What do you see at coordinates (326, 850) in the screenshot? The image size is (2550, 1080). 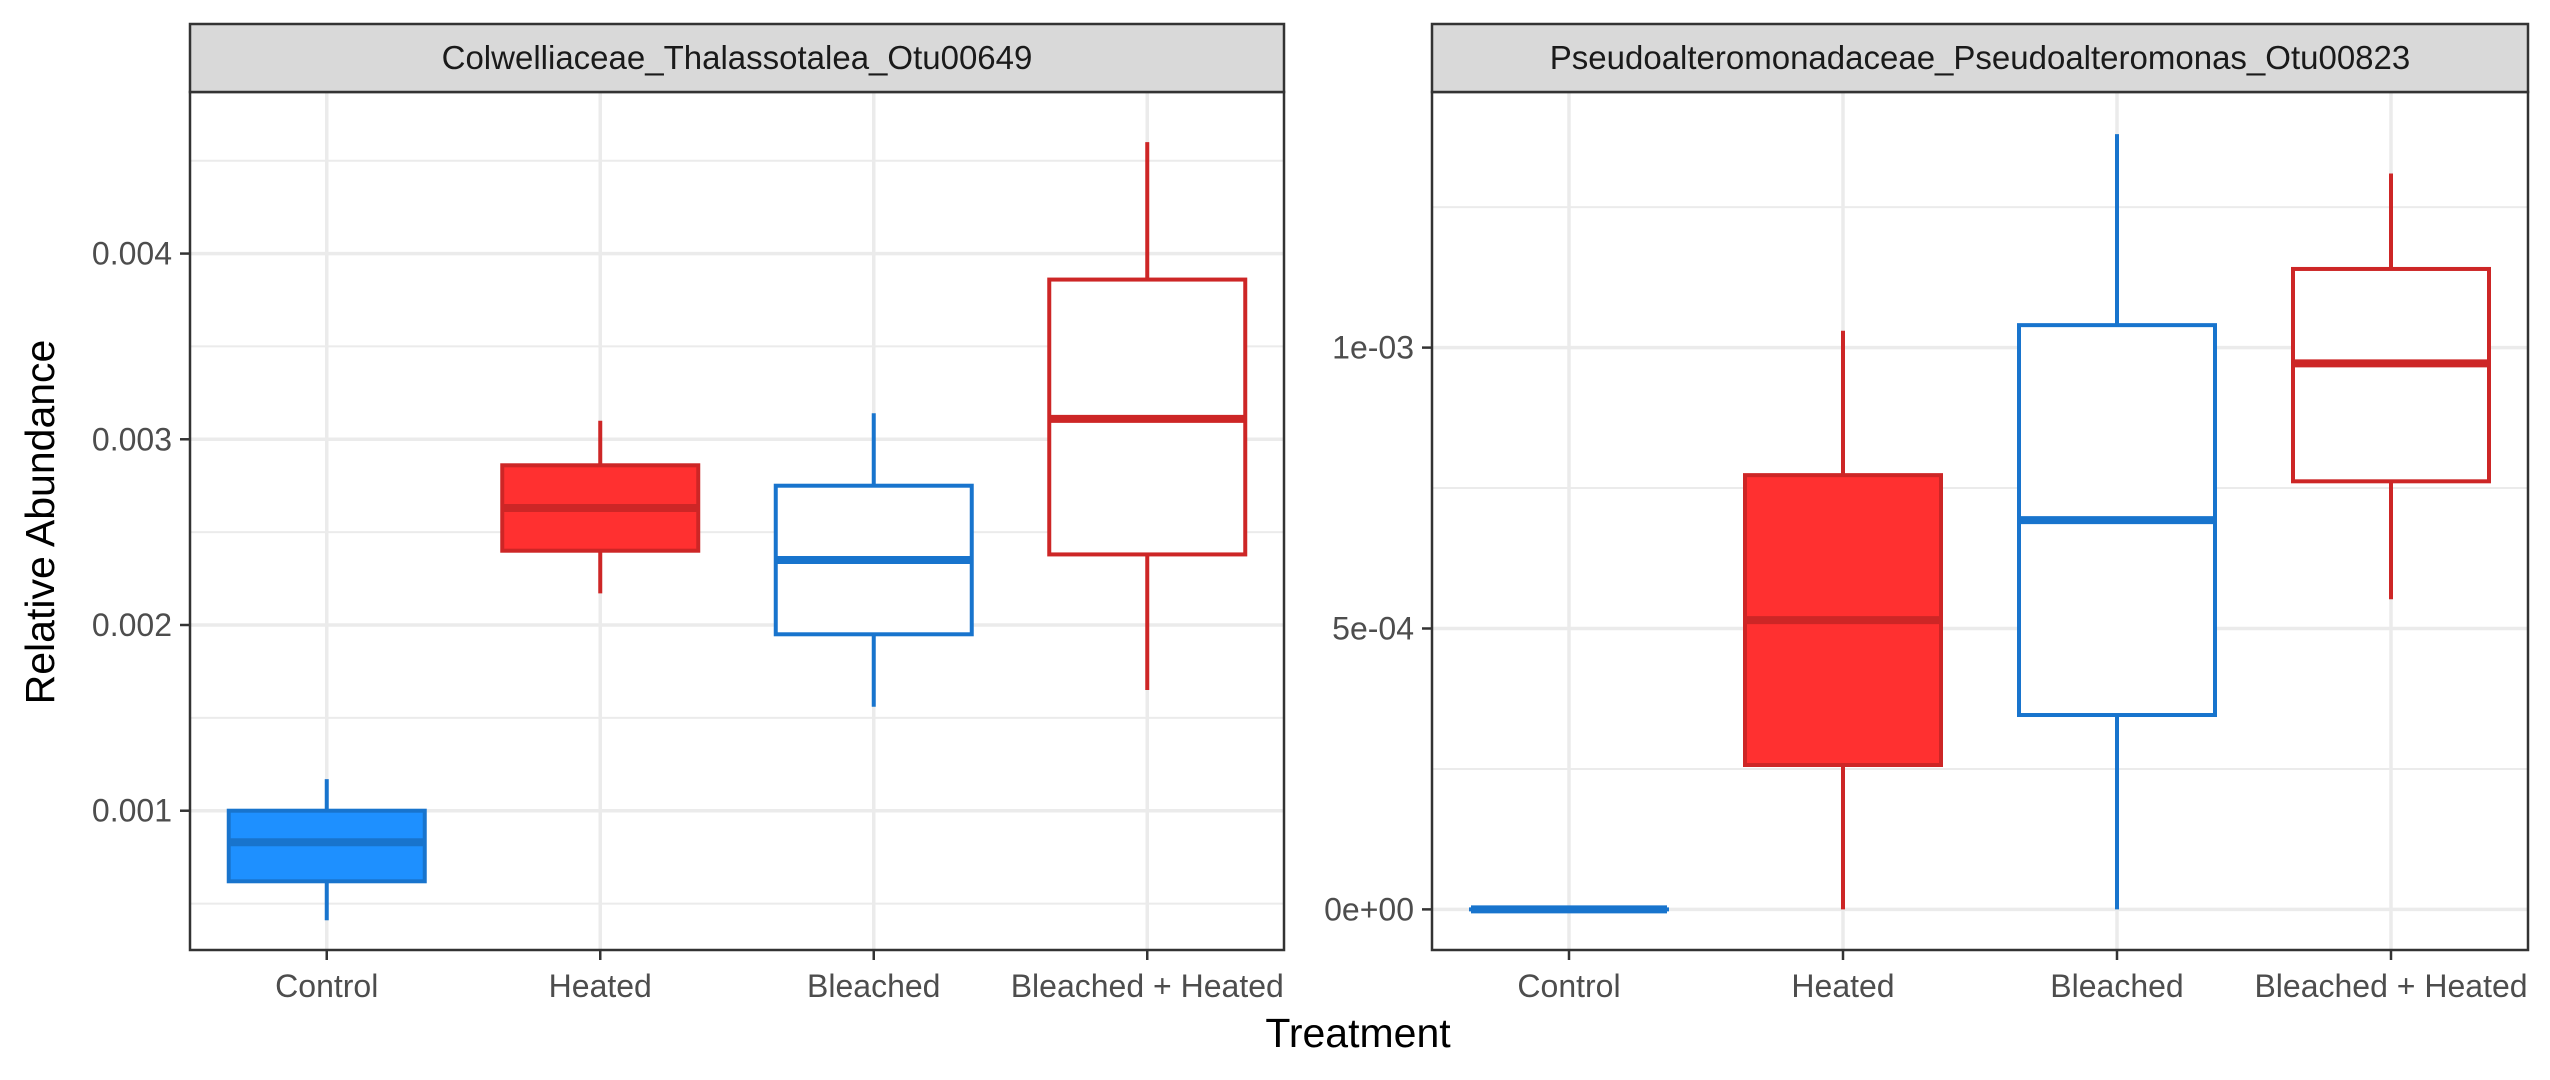 I see `box-control` at bounding box center [326, 850].